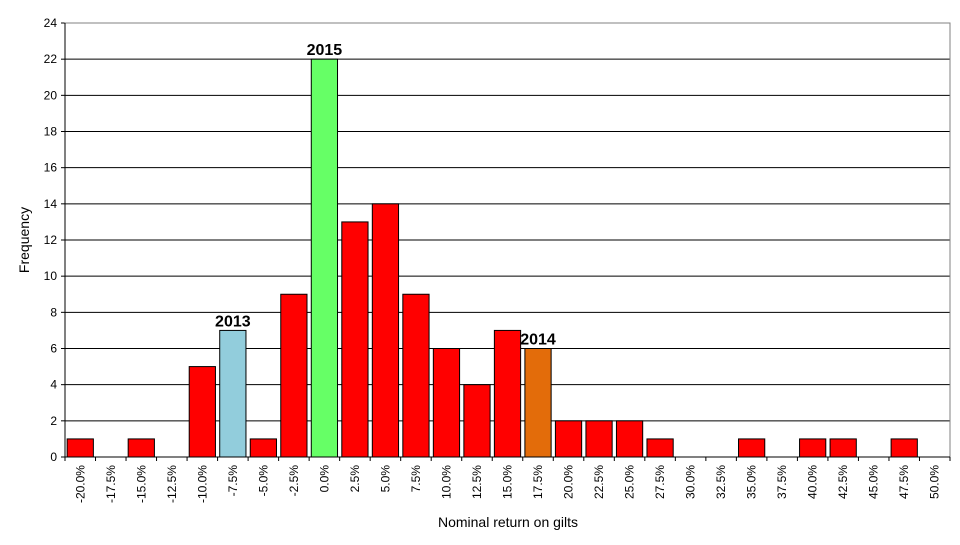 The width and height of the screenshot is (960, 545). Describe the element at coordinates (660, 448) in the screenshot. I see `bar-27.5%` at that location.